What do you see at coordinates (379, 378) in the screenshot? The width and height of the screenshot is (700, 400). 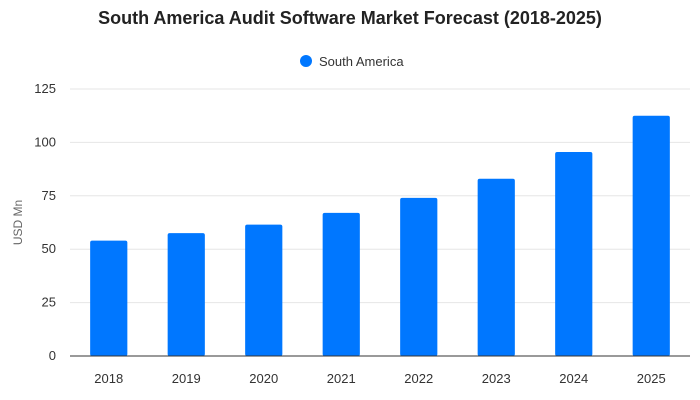 I see `x-tick-labels: 2018 2019 2020 2021 2022 2023 2024 2025` at bounding box center [379, 378].